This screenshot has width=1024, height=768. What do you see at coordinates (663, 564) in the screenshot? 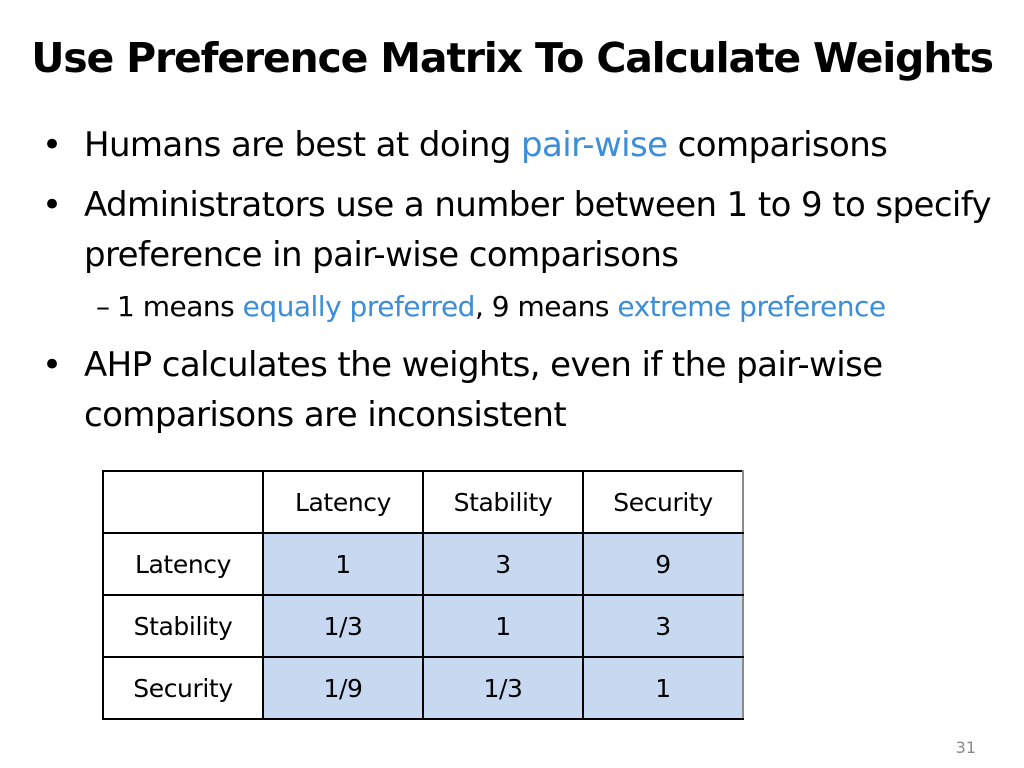
I see `table-cell: 9` at bounding box center [663, 564].